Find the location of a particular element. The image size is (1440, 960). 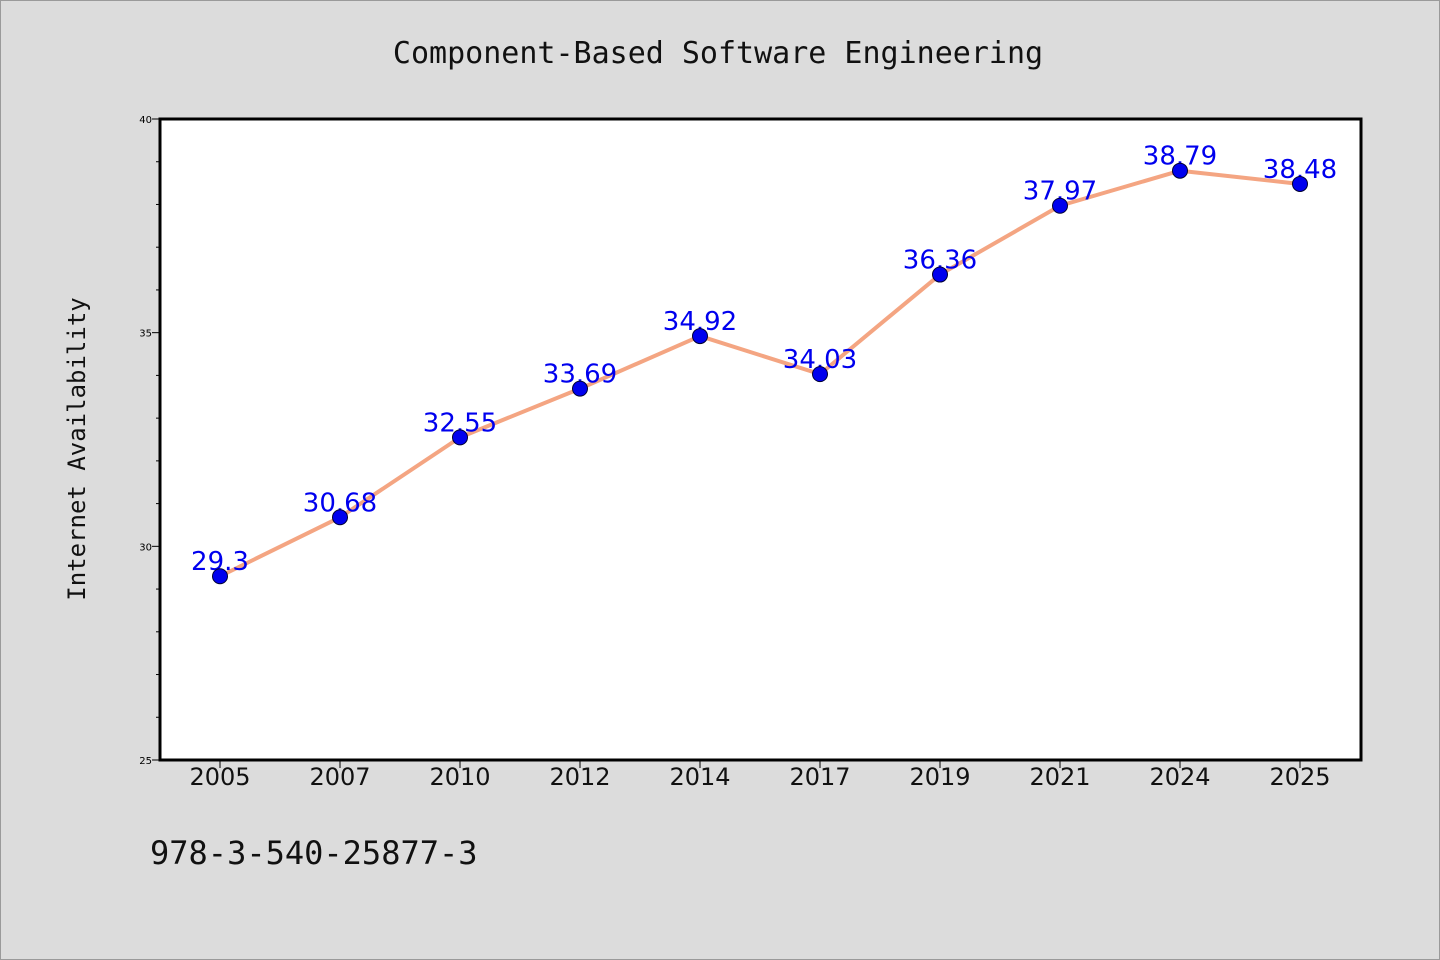

x-tick-label: 2017 is located at coordinates (819, 777).